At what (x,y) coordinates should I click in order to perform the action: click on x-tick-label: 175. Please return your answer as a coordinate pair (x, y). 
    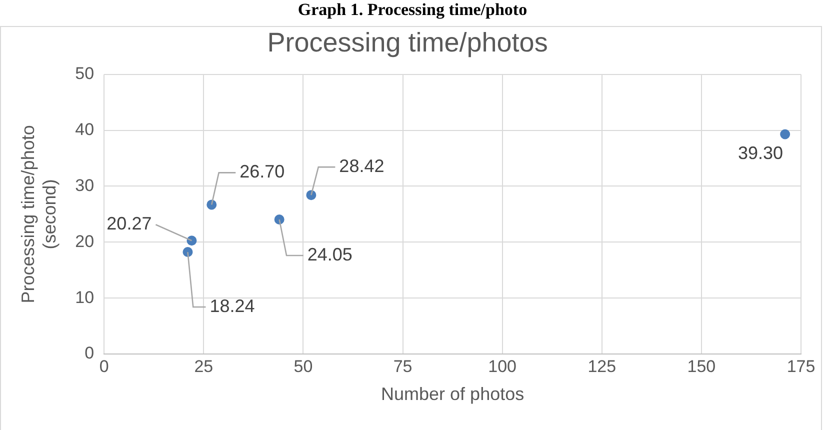
    Looking at the image, I should click on (801, 366).